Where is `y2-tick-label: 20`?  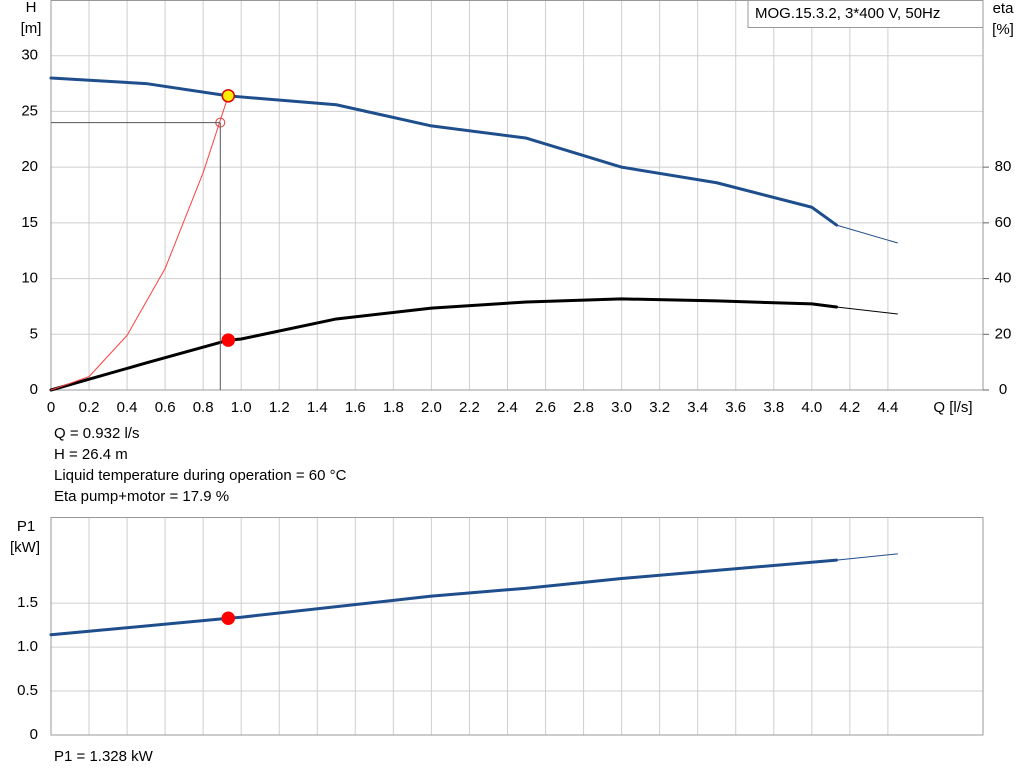
y2-tick-label: 20 is located at coordinates (1003, 333).